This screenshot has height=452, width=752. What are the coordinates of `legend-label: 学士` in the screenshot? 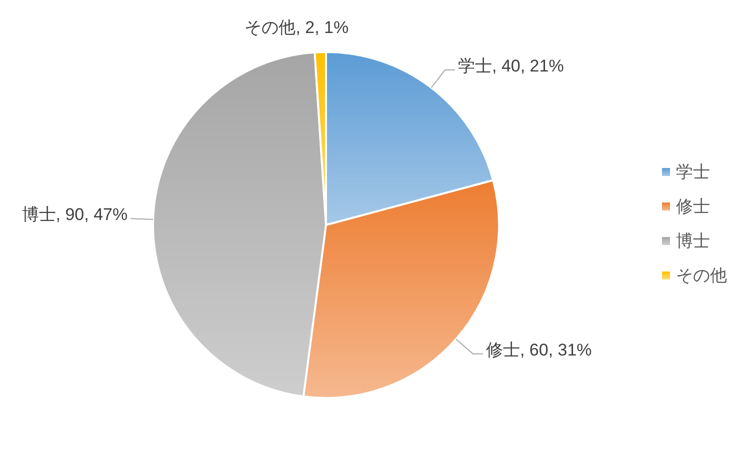 It's located at (693, 172).